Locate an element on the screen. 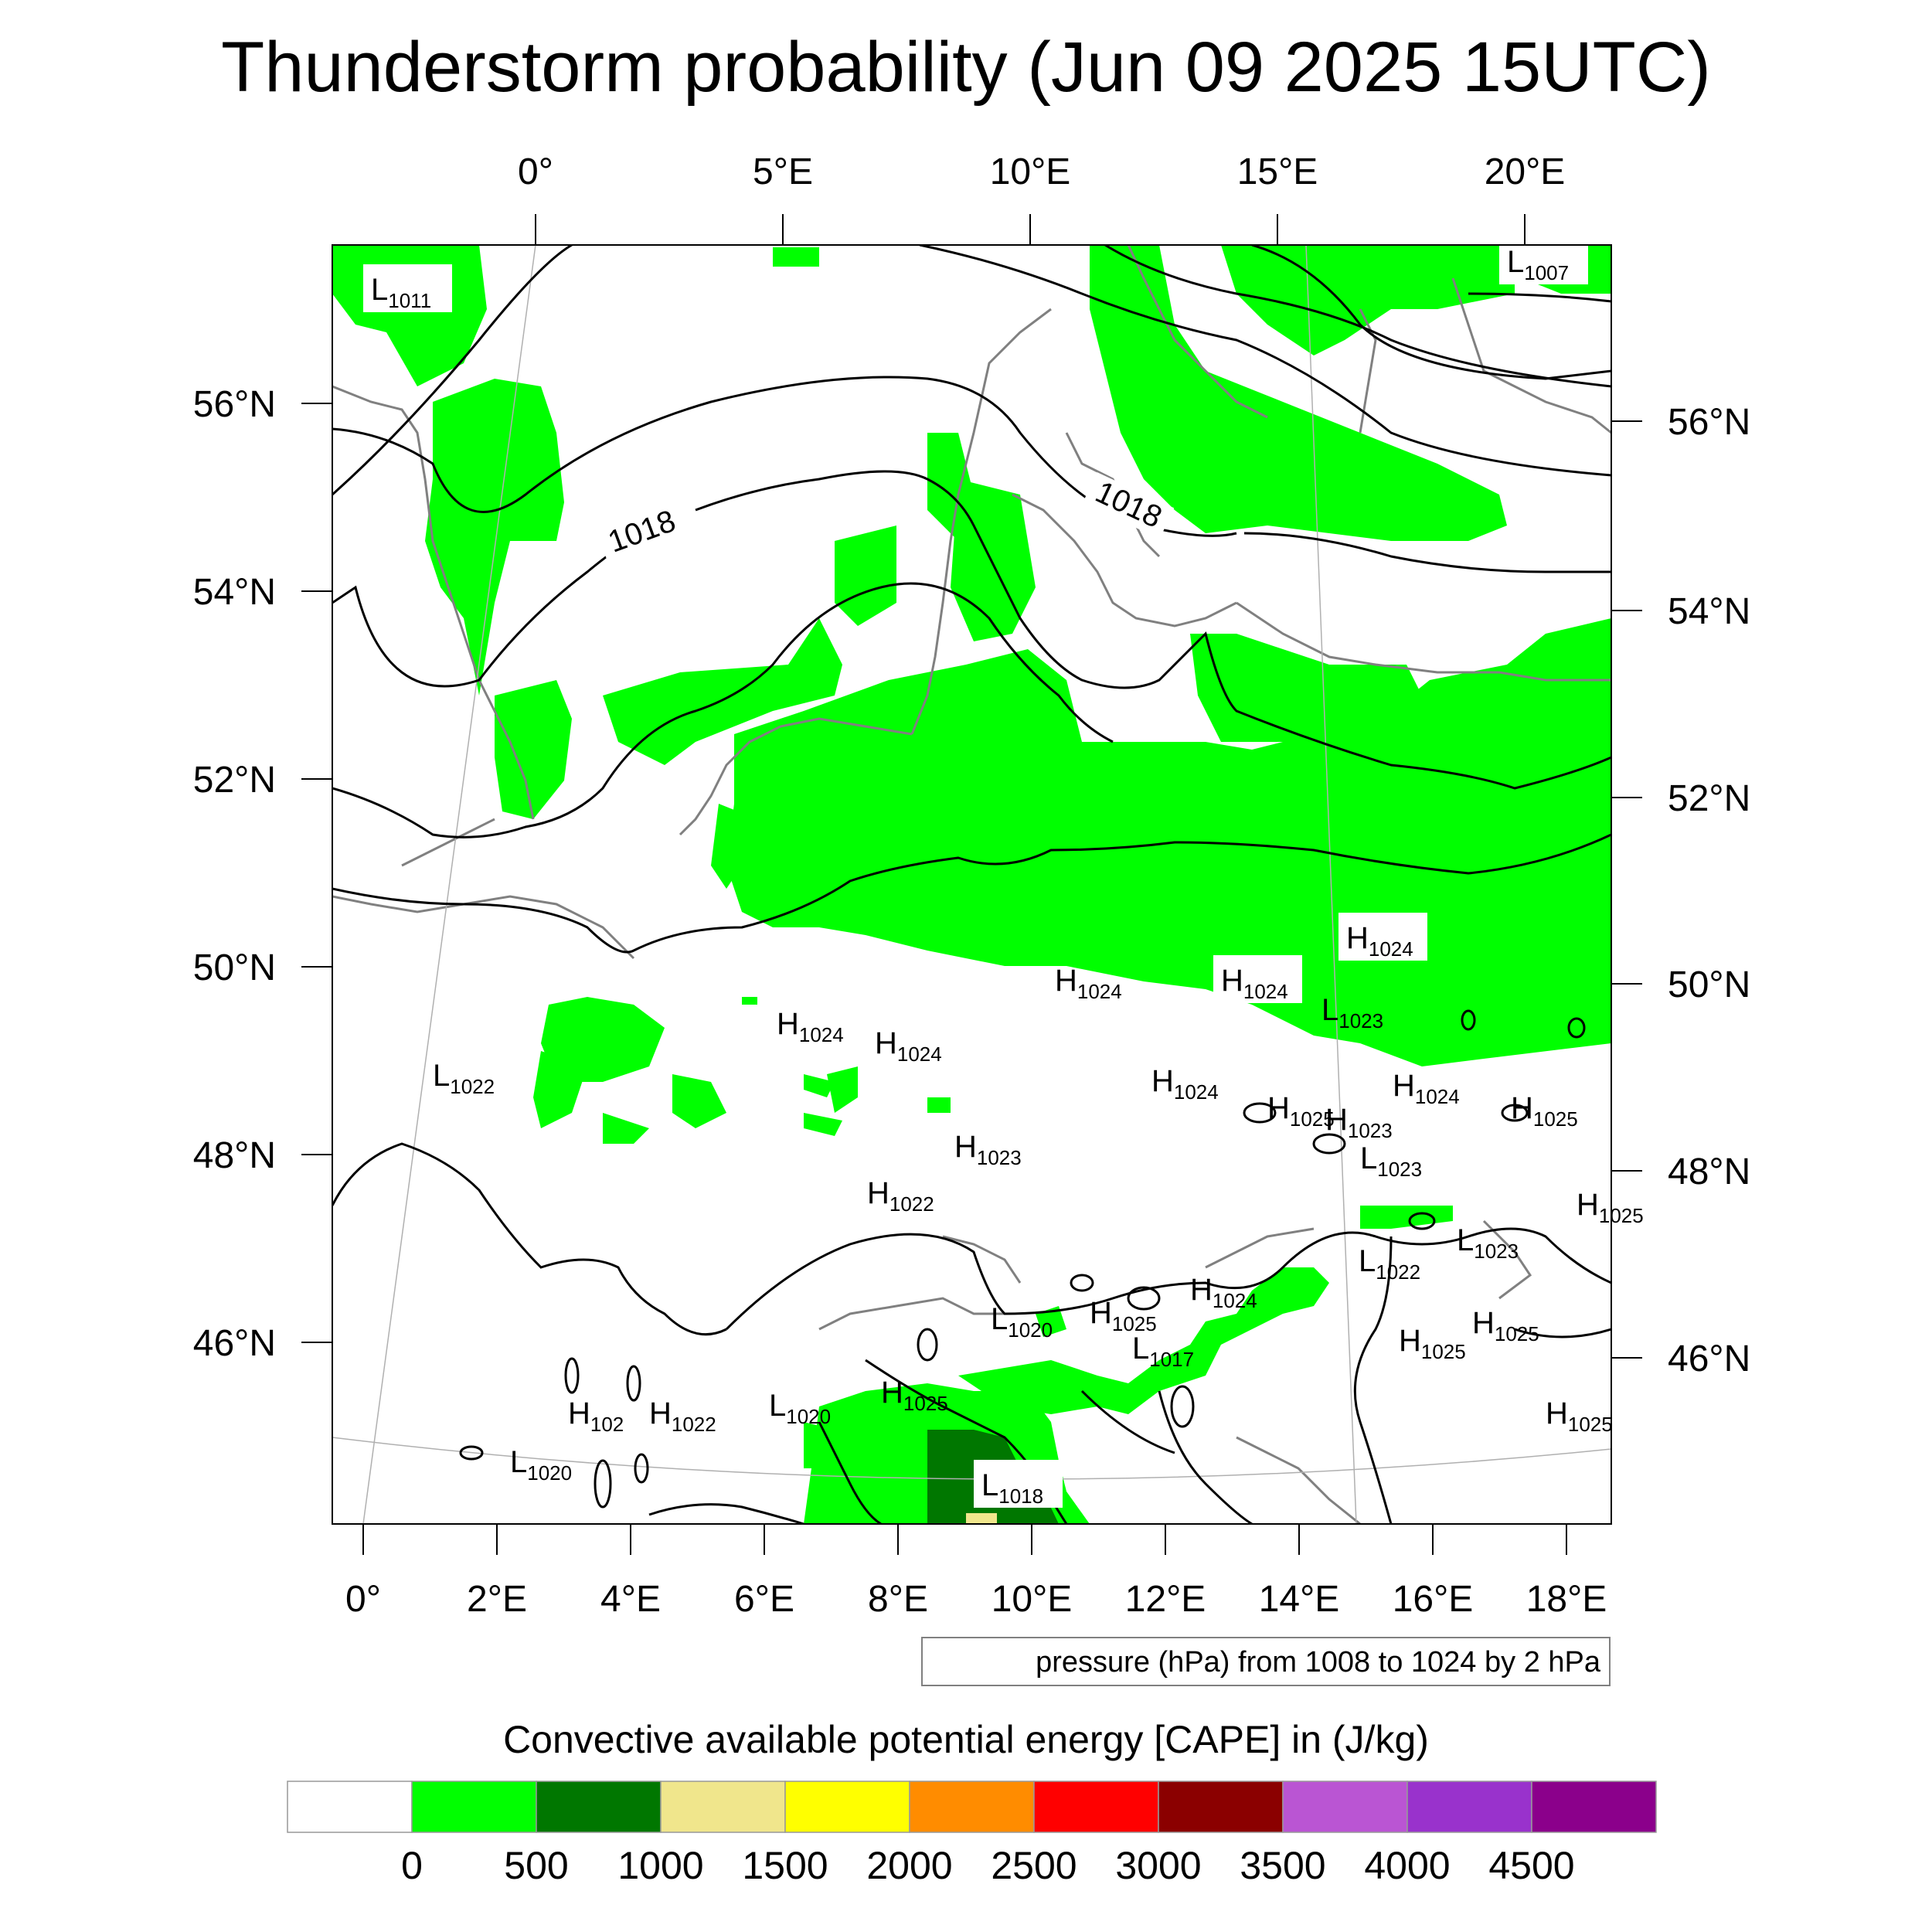 The width and height of the screenshot is (1932, 1932). parallel-line is located at coordinates (971, 1459).